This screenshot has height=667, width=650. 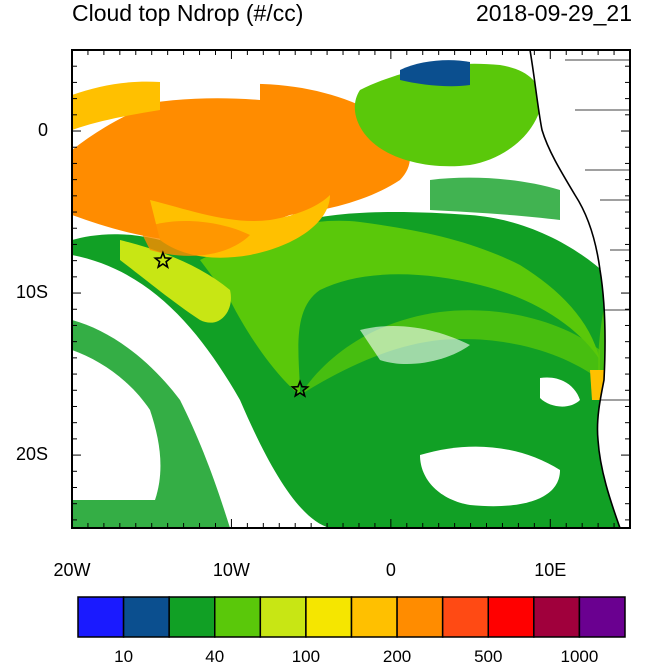 I want to click on lon-tick-label: 10W, so click(x=231, y=570).